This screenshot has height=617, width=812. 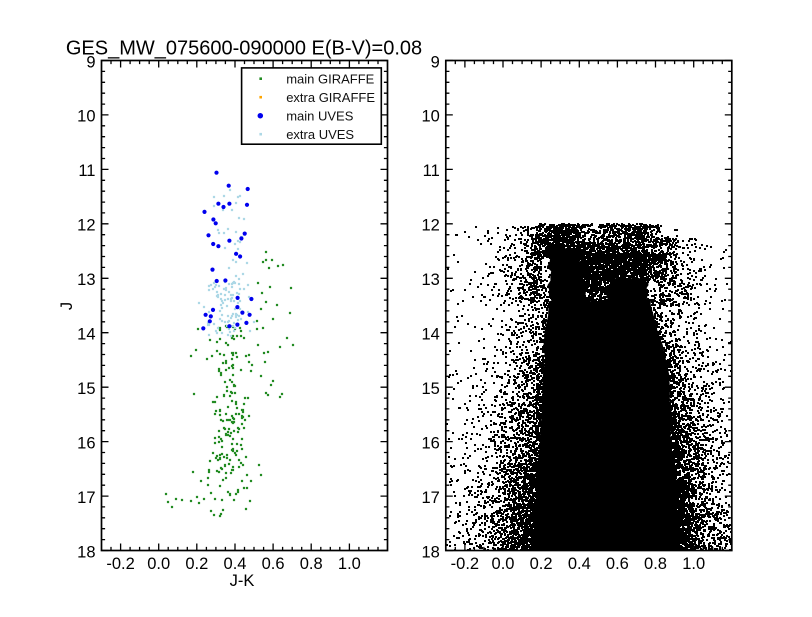 I want to click on svg-text:GES_MW_075600-090000 E(B-V)=0.: GES_MW_075600-090000 E(B-V)=0.08, so click(x=244, y=49).